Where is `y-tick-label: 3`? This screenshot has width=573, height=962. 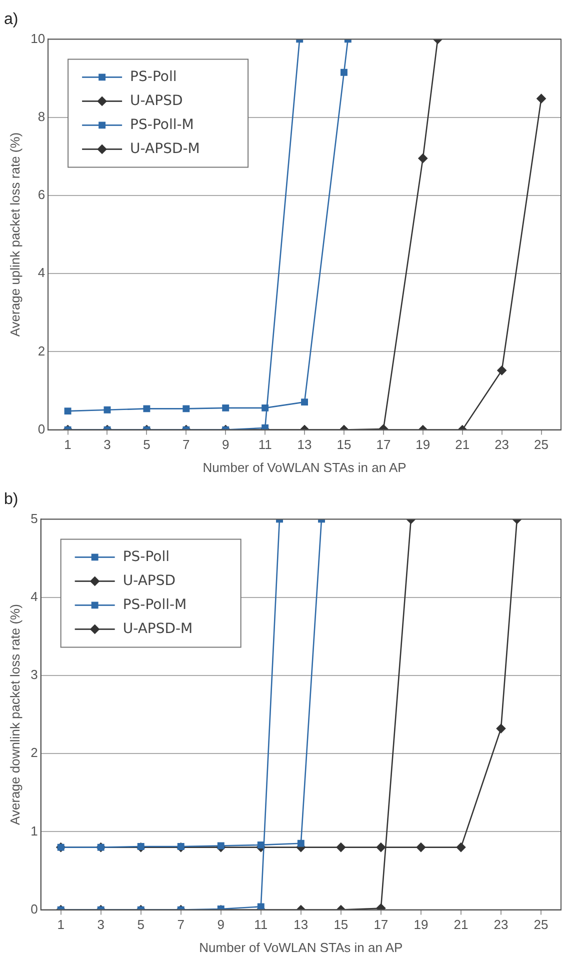
y-tick-label: 3 is located at coordinates (34, 674).